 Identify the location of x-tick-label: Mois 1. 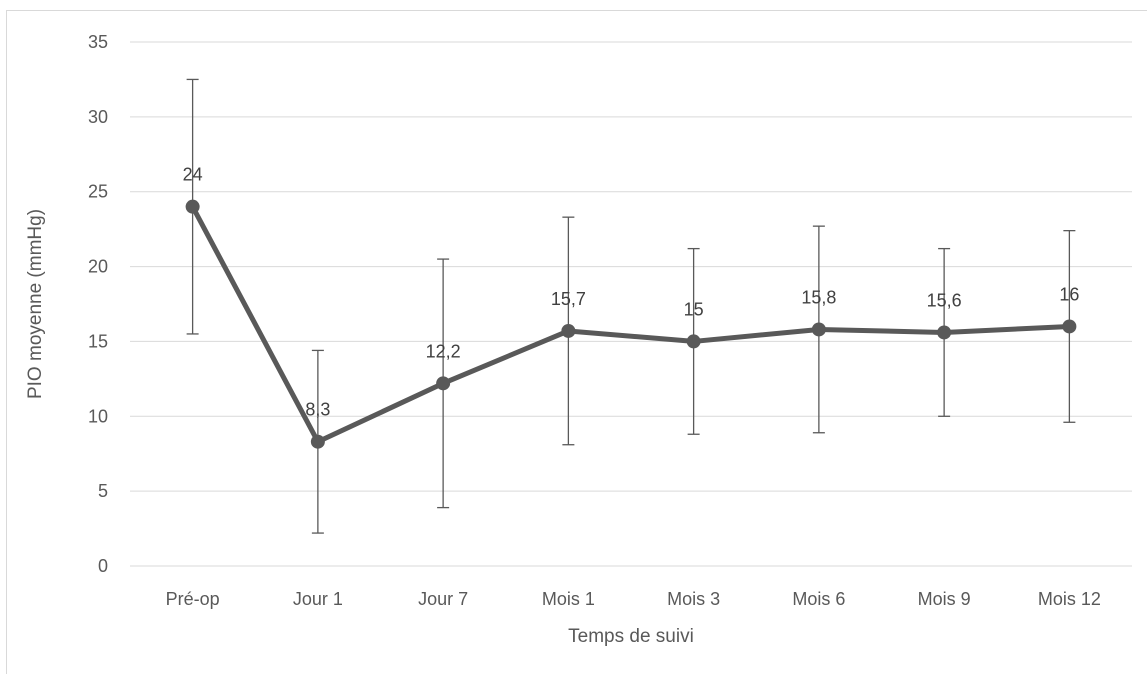
(568, 599).